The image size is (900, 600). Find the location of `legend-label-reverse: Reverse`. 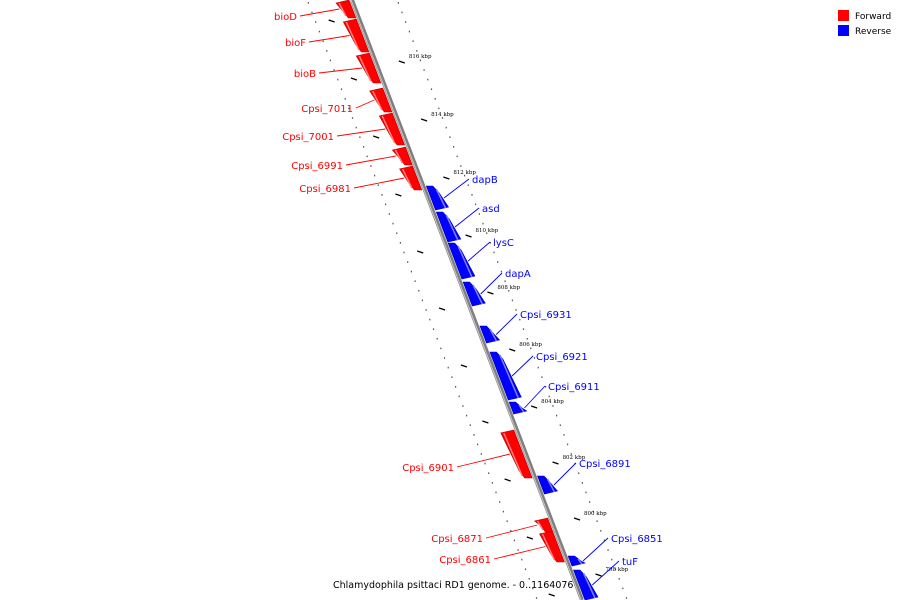

legend-label-reverse: Reverse is located at coordinates (873, 32).